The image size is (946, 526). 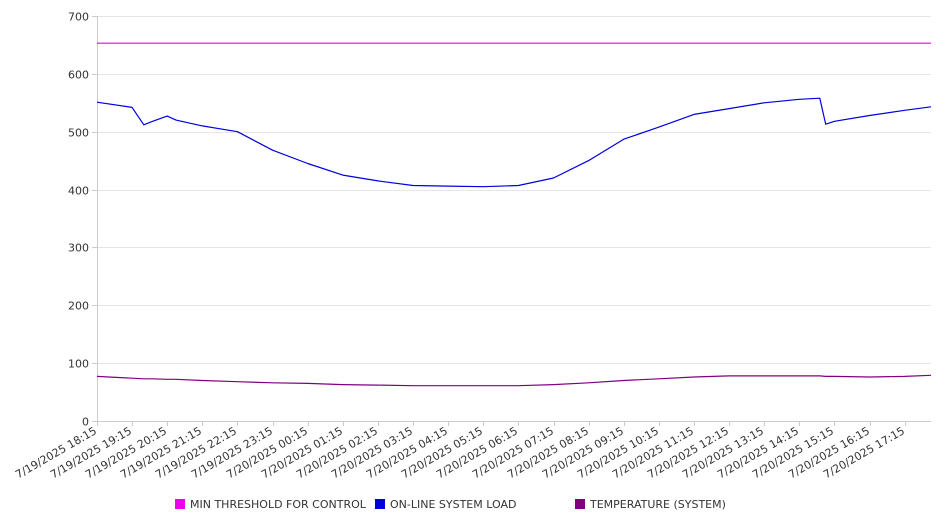 I want to click on y-tick-label: 400, so click(x=78, y=191).